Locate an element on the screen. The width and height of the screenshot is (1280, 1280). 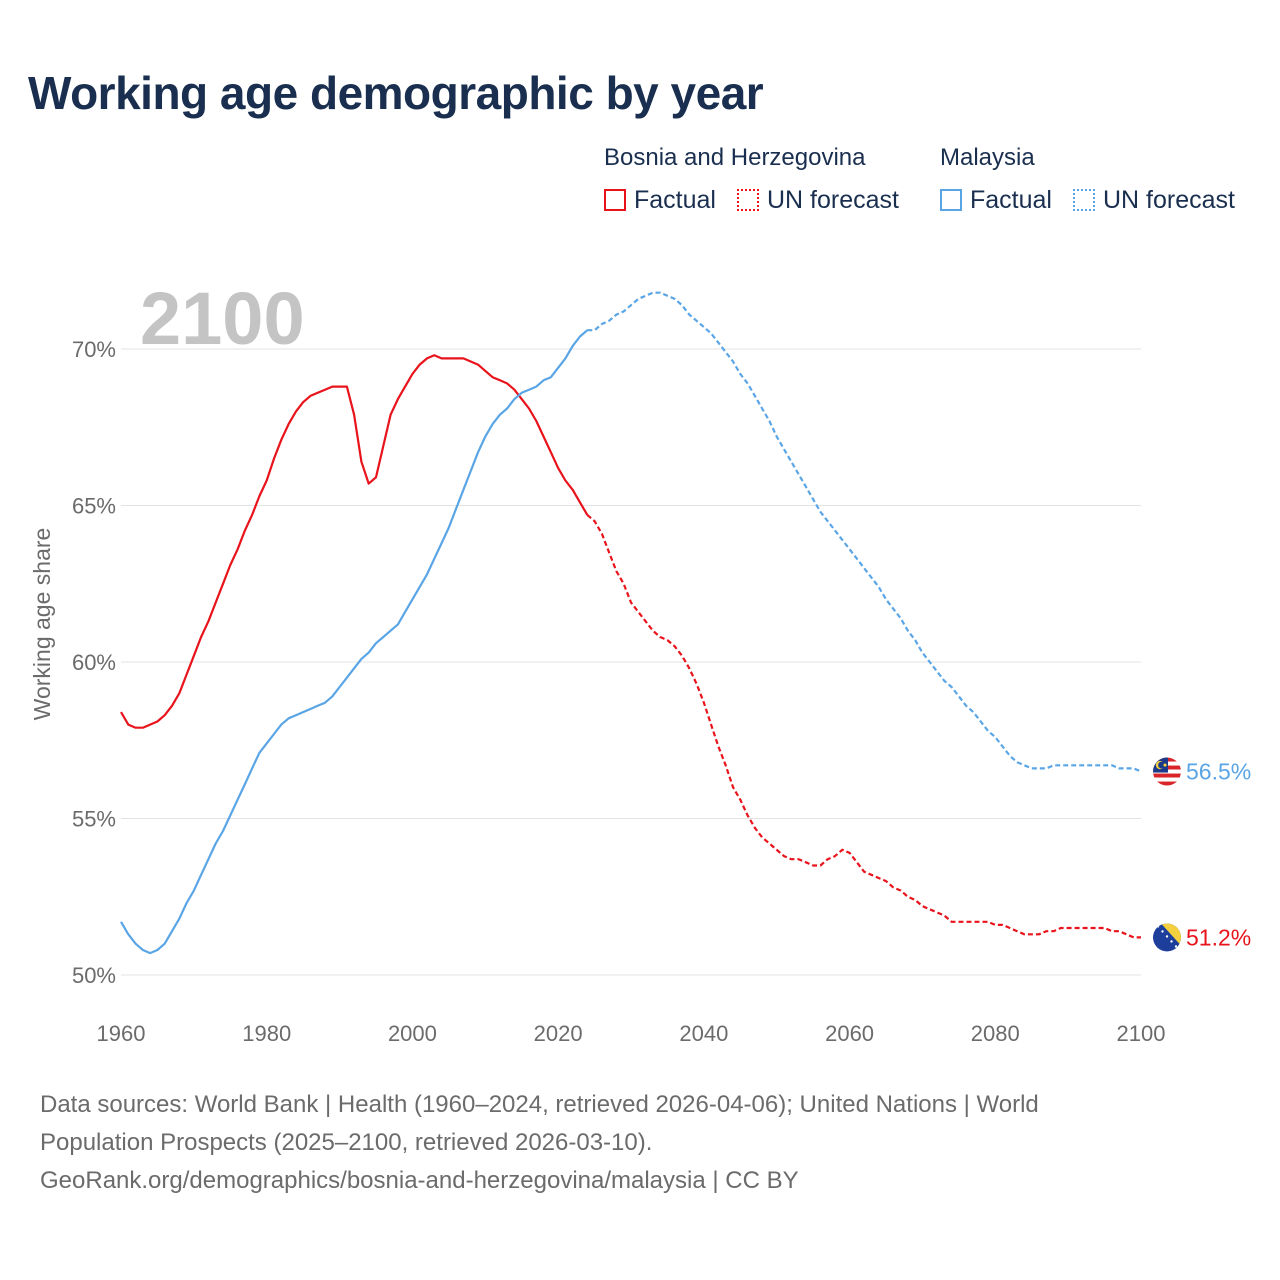
legend-title-bosnia: Bosnia and Herzegovina is located at coordinates (735, 157).